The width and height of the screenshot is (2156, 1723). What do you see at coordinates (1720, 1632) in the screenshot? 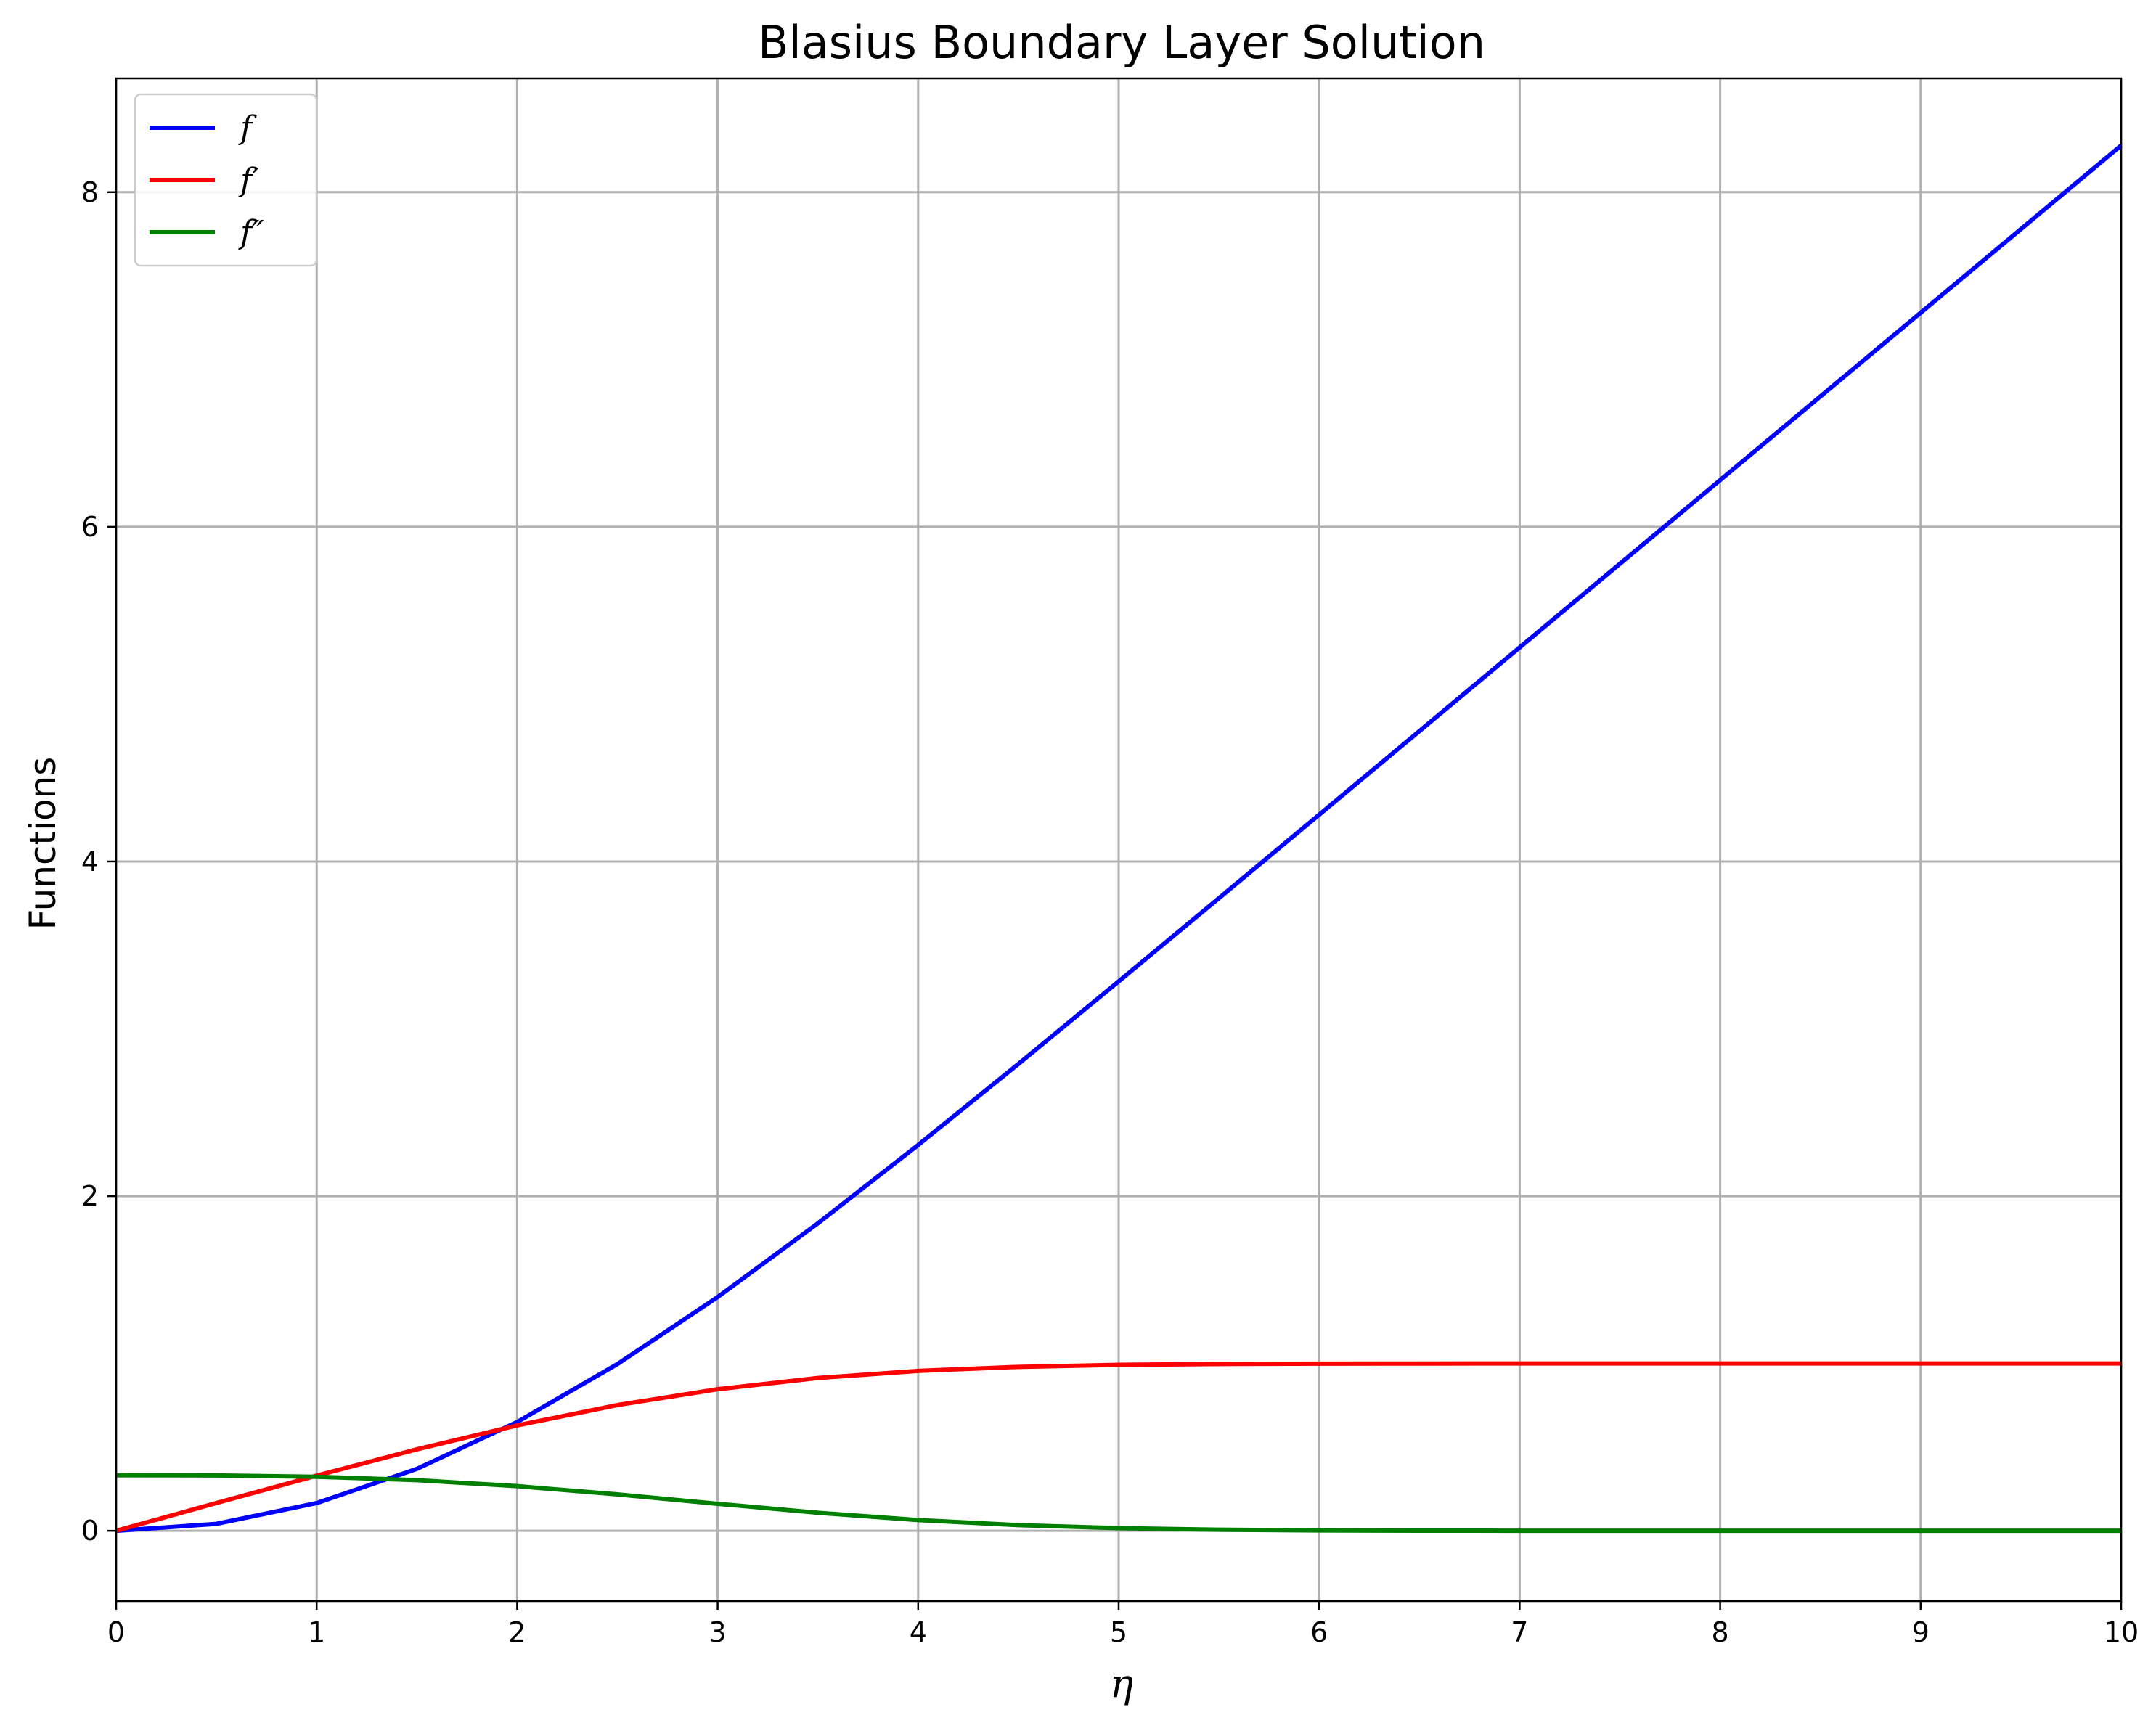
I see `x-tick-label: 8` at bounding box center [1720, 1632].